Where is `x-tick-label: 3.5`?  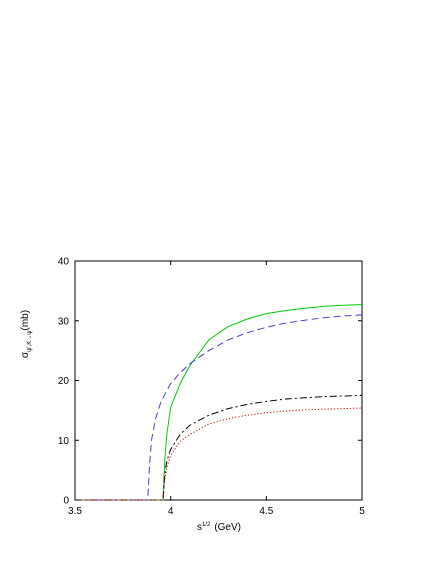 x-tick-label: 3.5 is located at coordinates (75, 511).